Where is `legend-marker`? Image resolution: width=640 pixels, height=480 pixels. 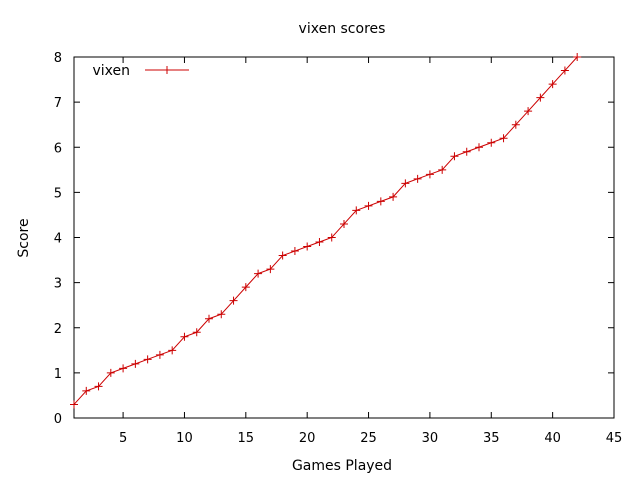 legend-marker is located at coordinates (167, 70).